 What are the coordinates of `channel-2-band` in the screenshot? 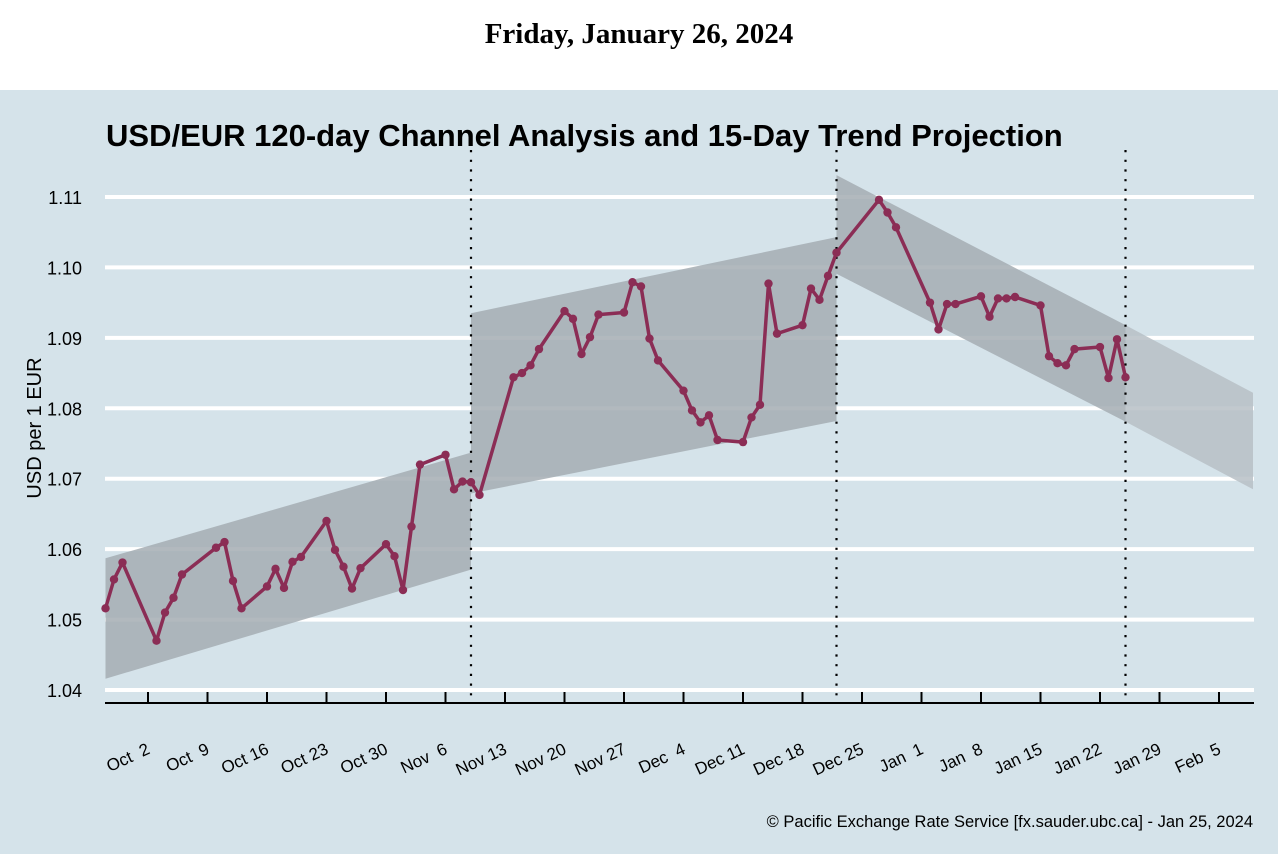 It's located at (654, 365).